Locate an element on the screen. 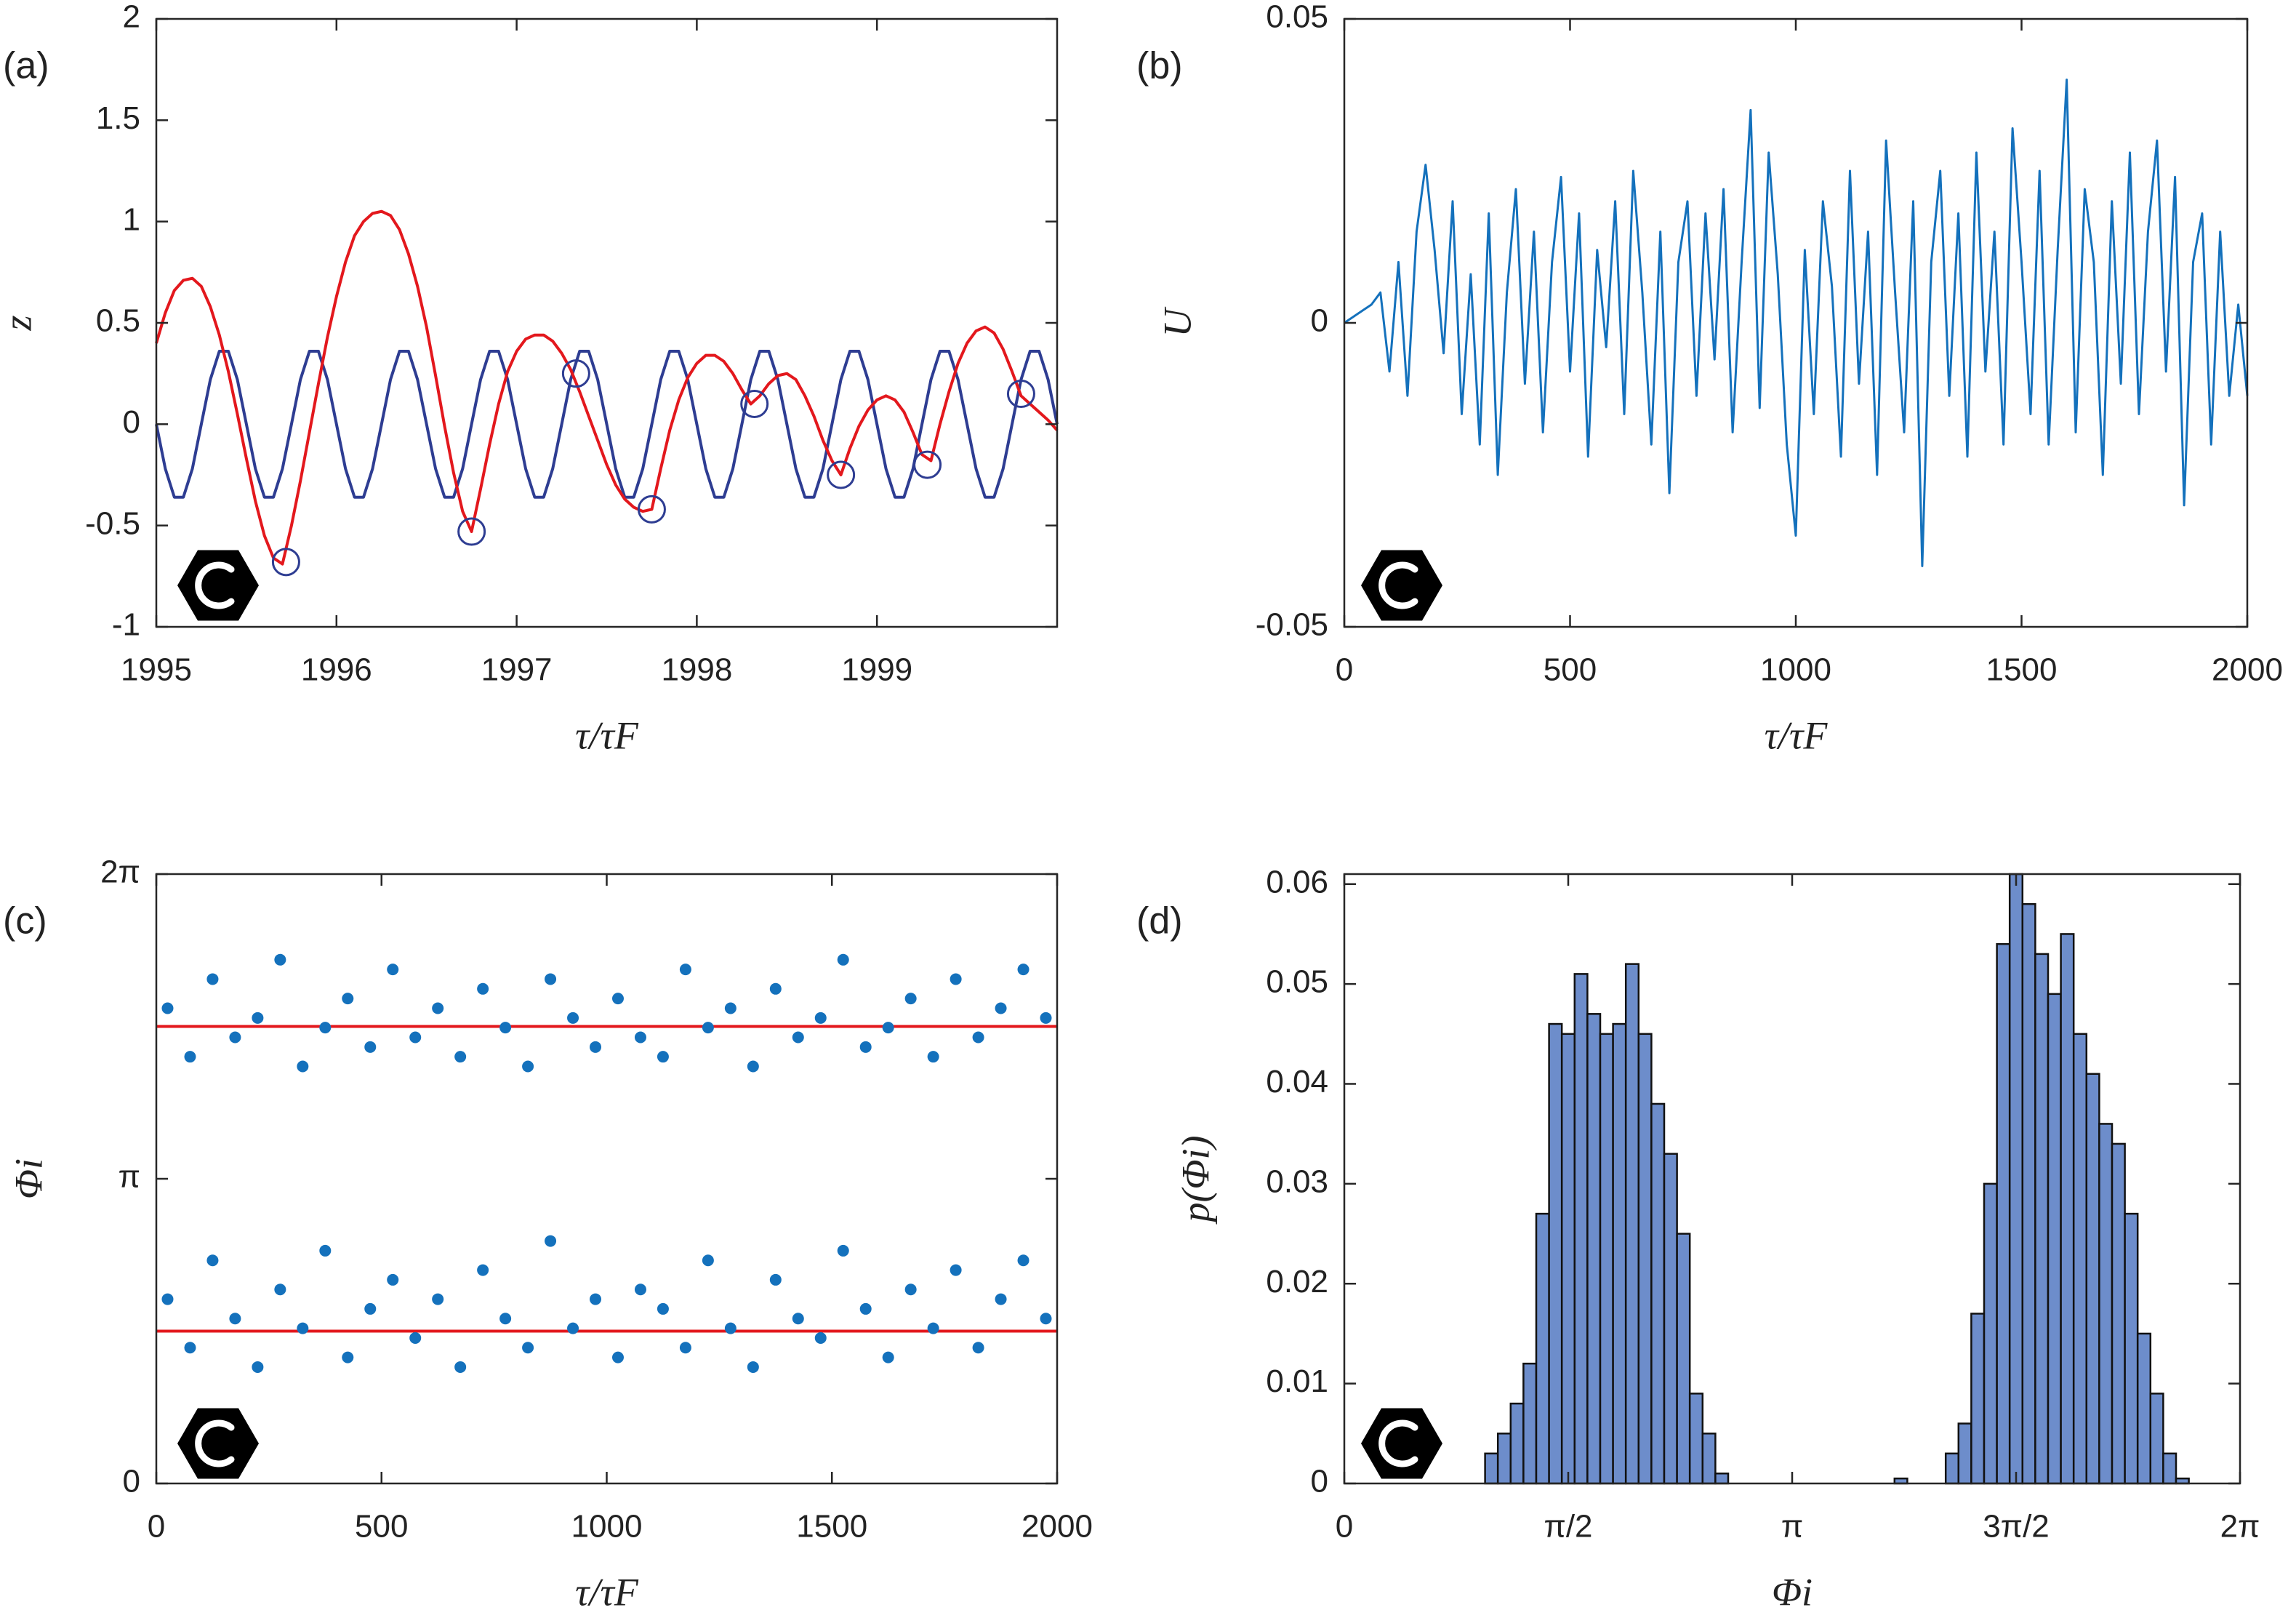 This screenshot has height=1618, width=2296. panel-label: (c) is located at coordinates (25, 921).